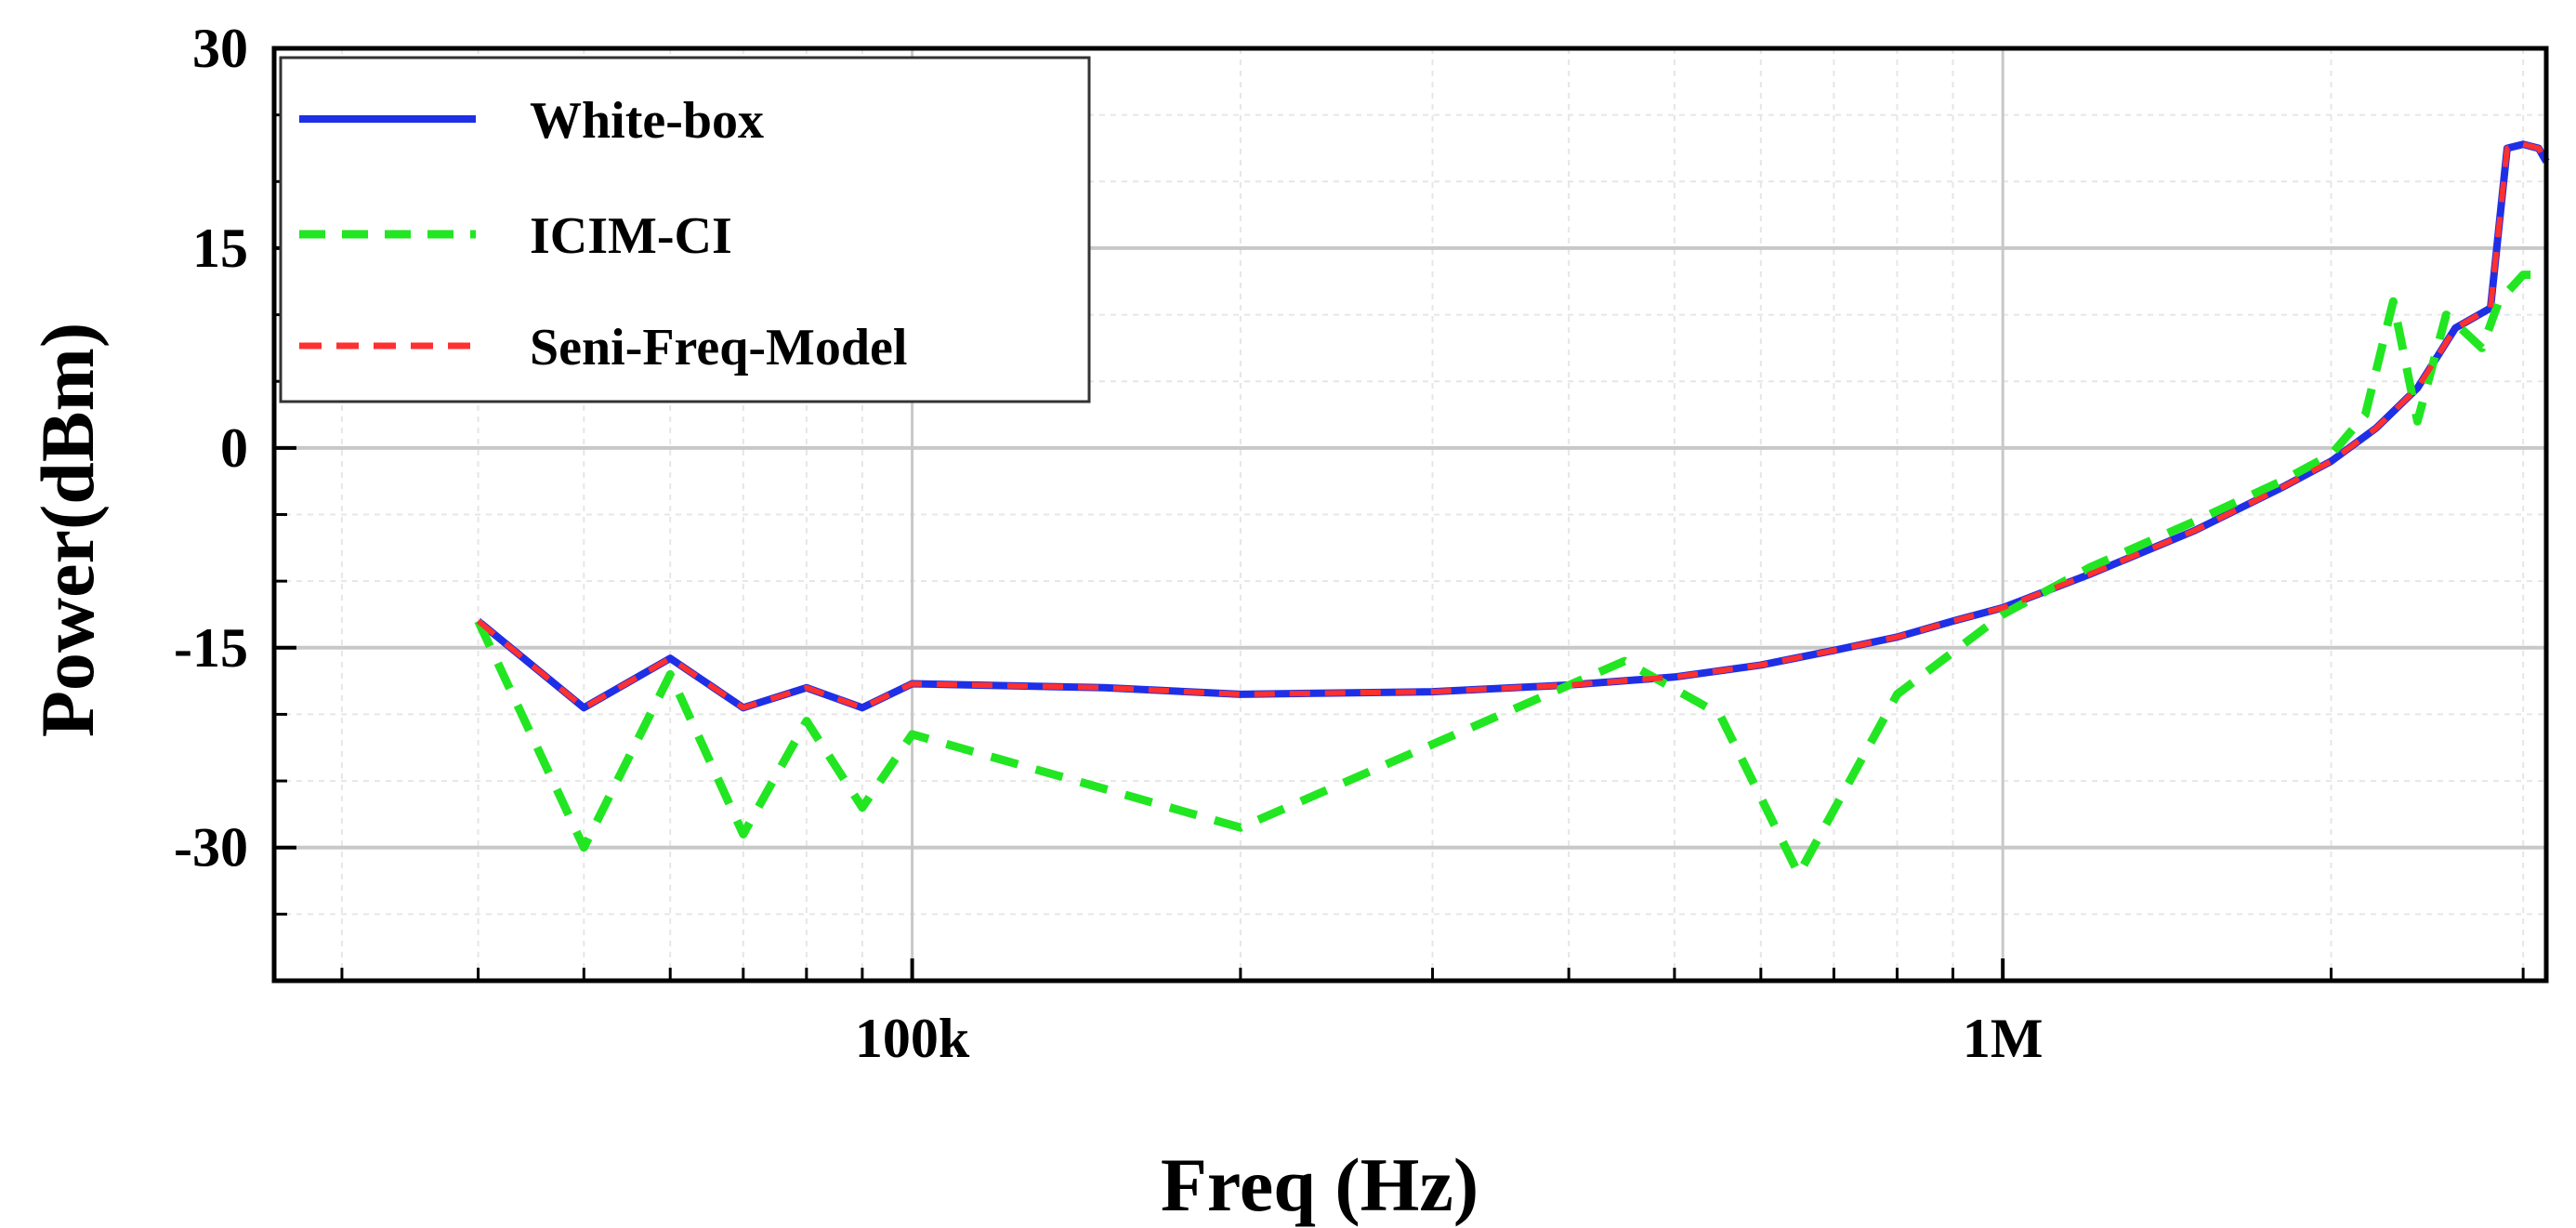 The height and width of the screenshot is (1228, 2576). Describe the element at coordinates (211, 847) in the screenshot. I see `y-tick-label: -30` at that location.